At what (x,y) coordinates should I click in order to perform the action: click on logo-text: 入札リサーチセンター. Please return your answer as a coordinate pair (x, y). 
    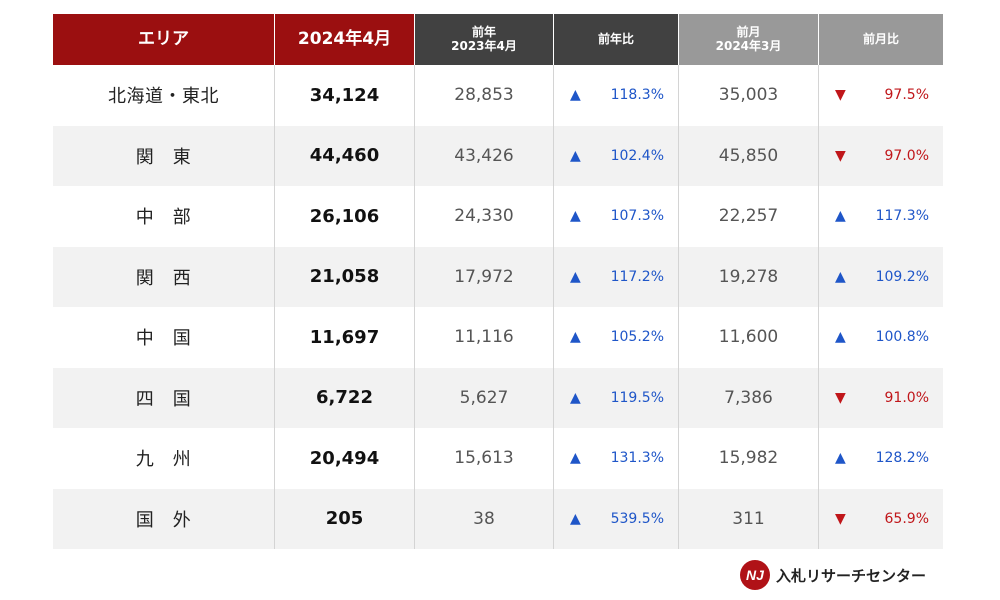
    Looking at the image, I should click on (851, 575).